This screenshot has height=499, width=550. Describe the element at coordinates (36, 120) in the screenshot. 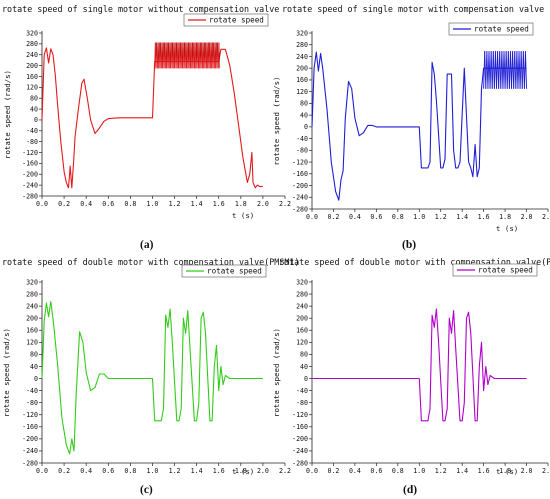

I see `panel-a-y-tick-label: 0` at that location.